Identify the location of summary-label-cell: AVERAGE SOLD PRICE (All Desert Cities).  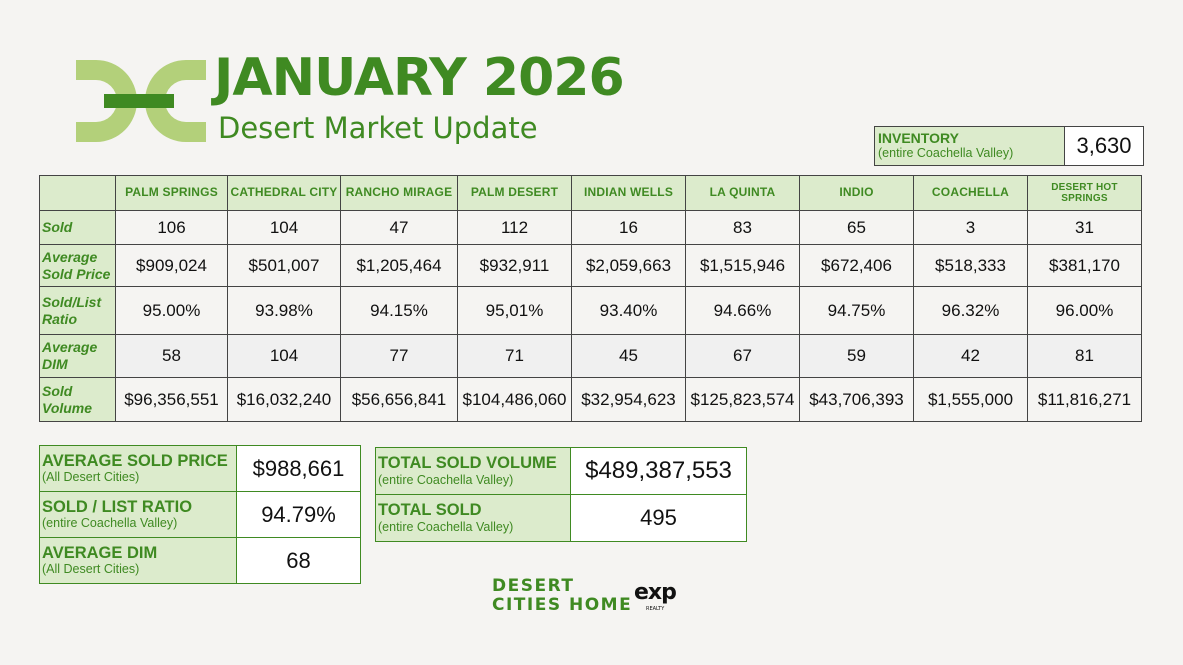
(138, 468).